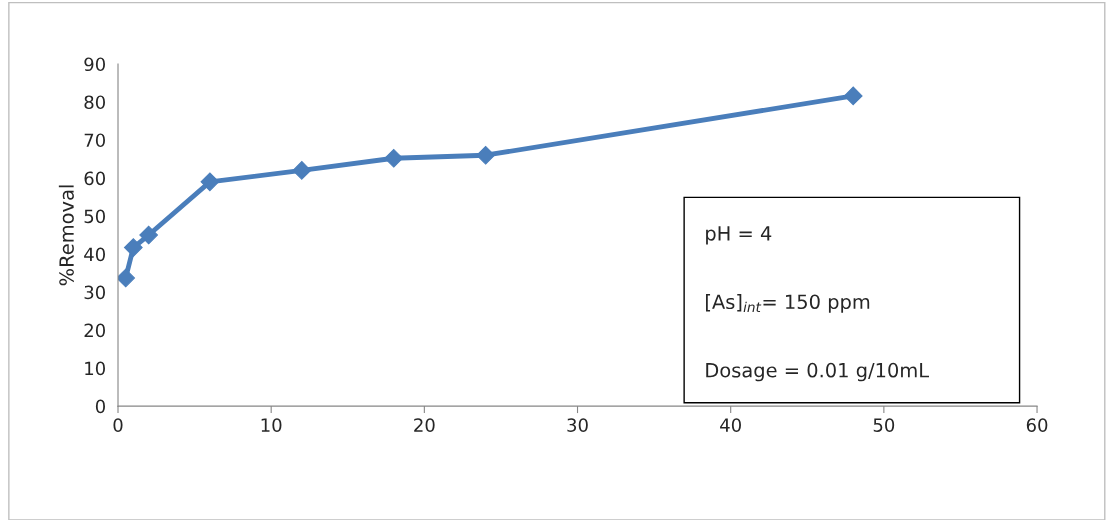 The image size is (1107, 520). I want to click on y-tick-label: 70, so click(94, 140).